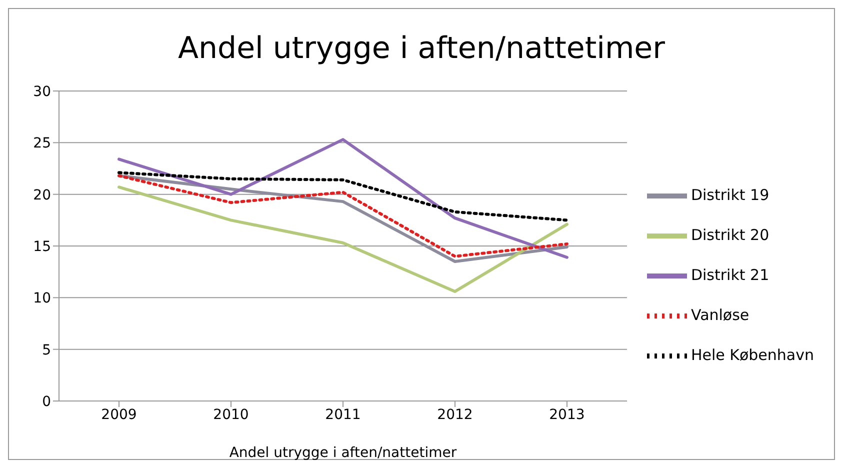  Describe the element at coordinates (46, 350) in the screenshot. I see `y-tick-label: 5` at that location.